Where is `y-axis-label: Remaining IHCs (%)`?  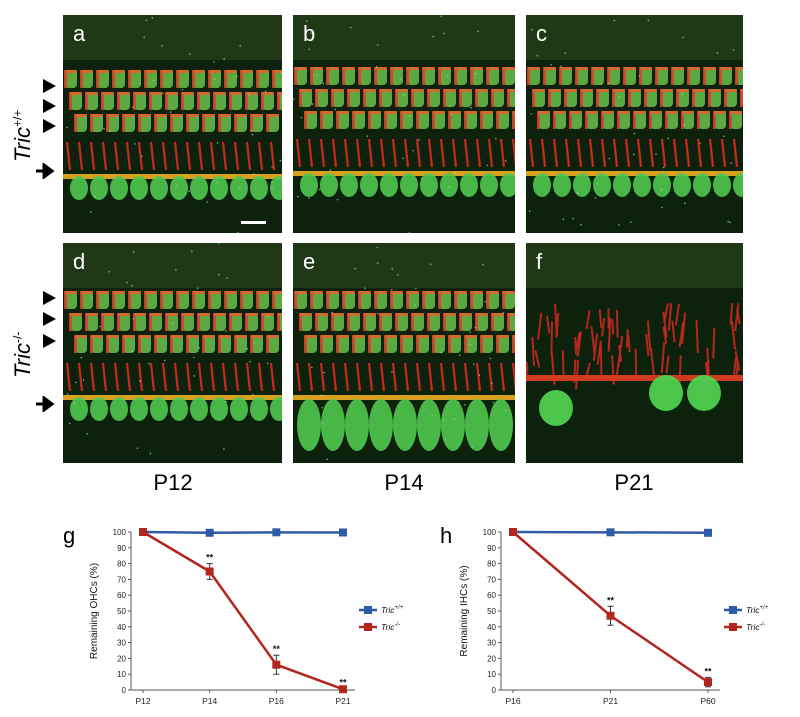 y-axis-label: Remaining IHCs (%) is located at coordinates (464, 610).